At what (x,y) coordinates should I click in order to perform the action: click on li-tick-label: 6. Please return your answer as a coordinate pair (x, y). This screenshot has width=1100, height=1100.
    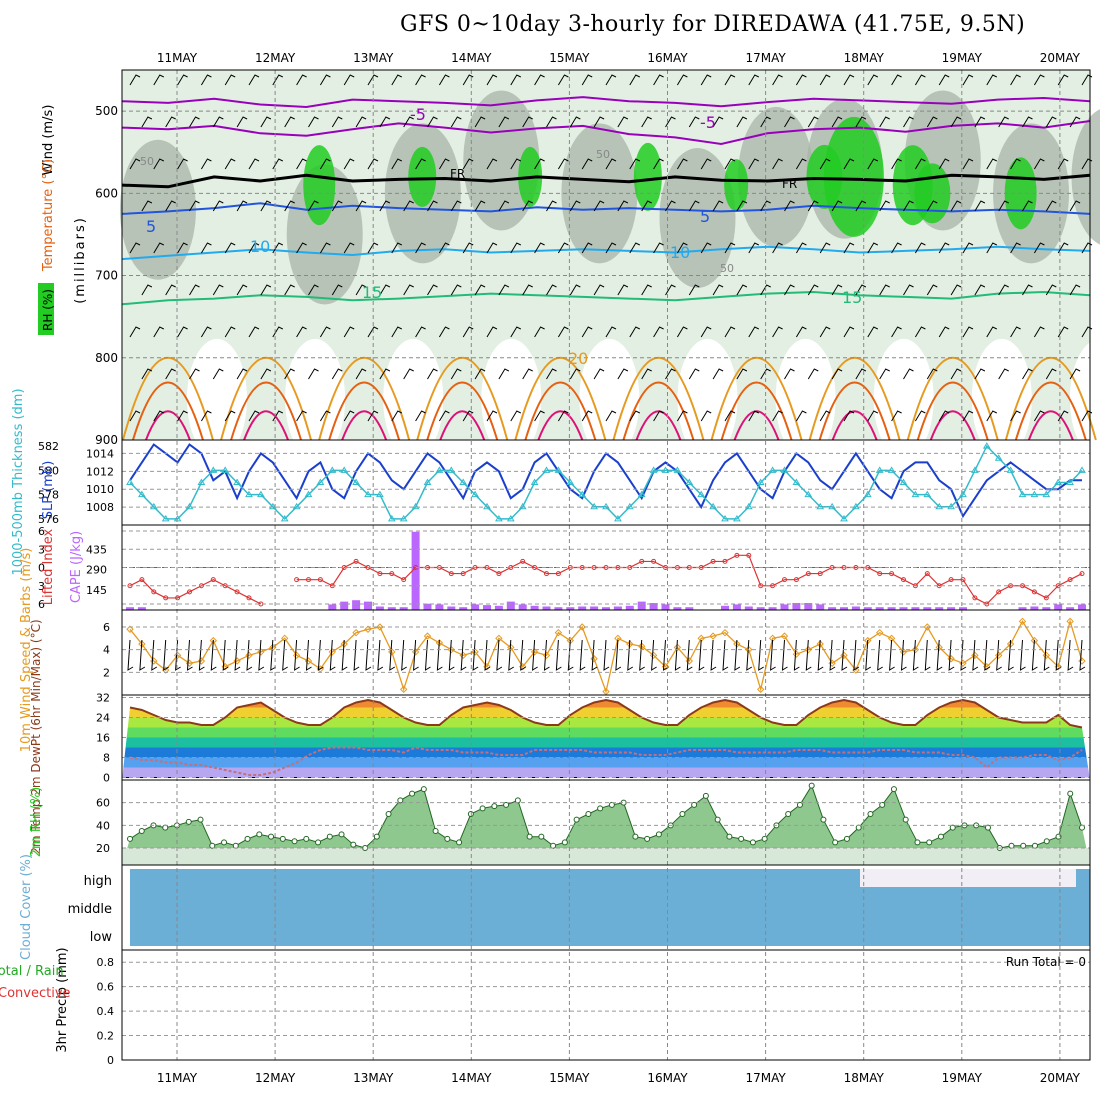
    Looking at the image, I should click on (41, 604).